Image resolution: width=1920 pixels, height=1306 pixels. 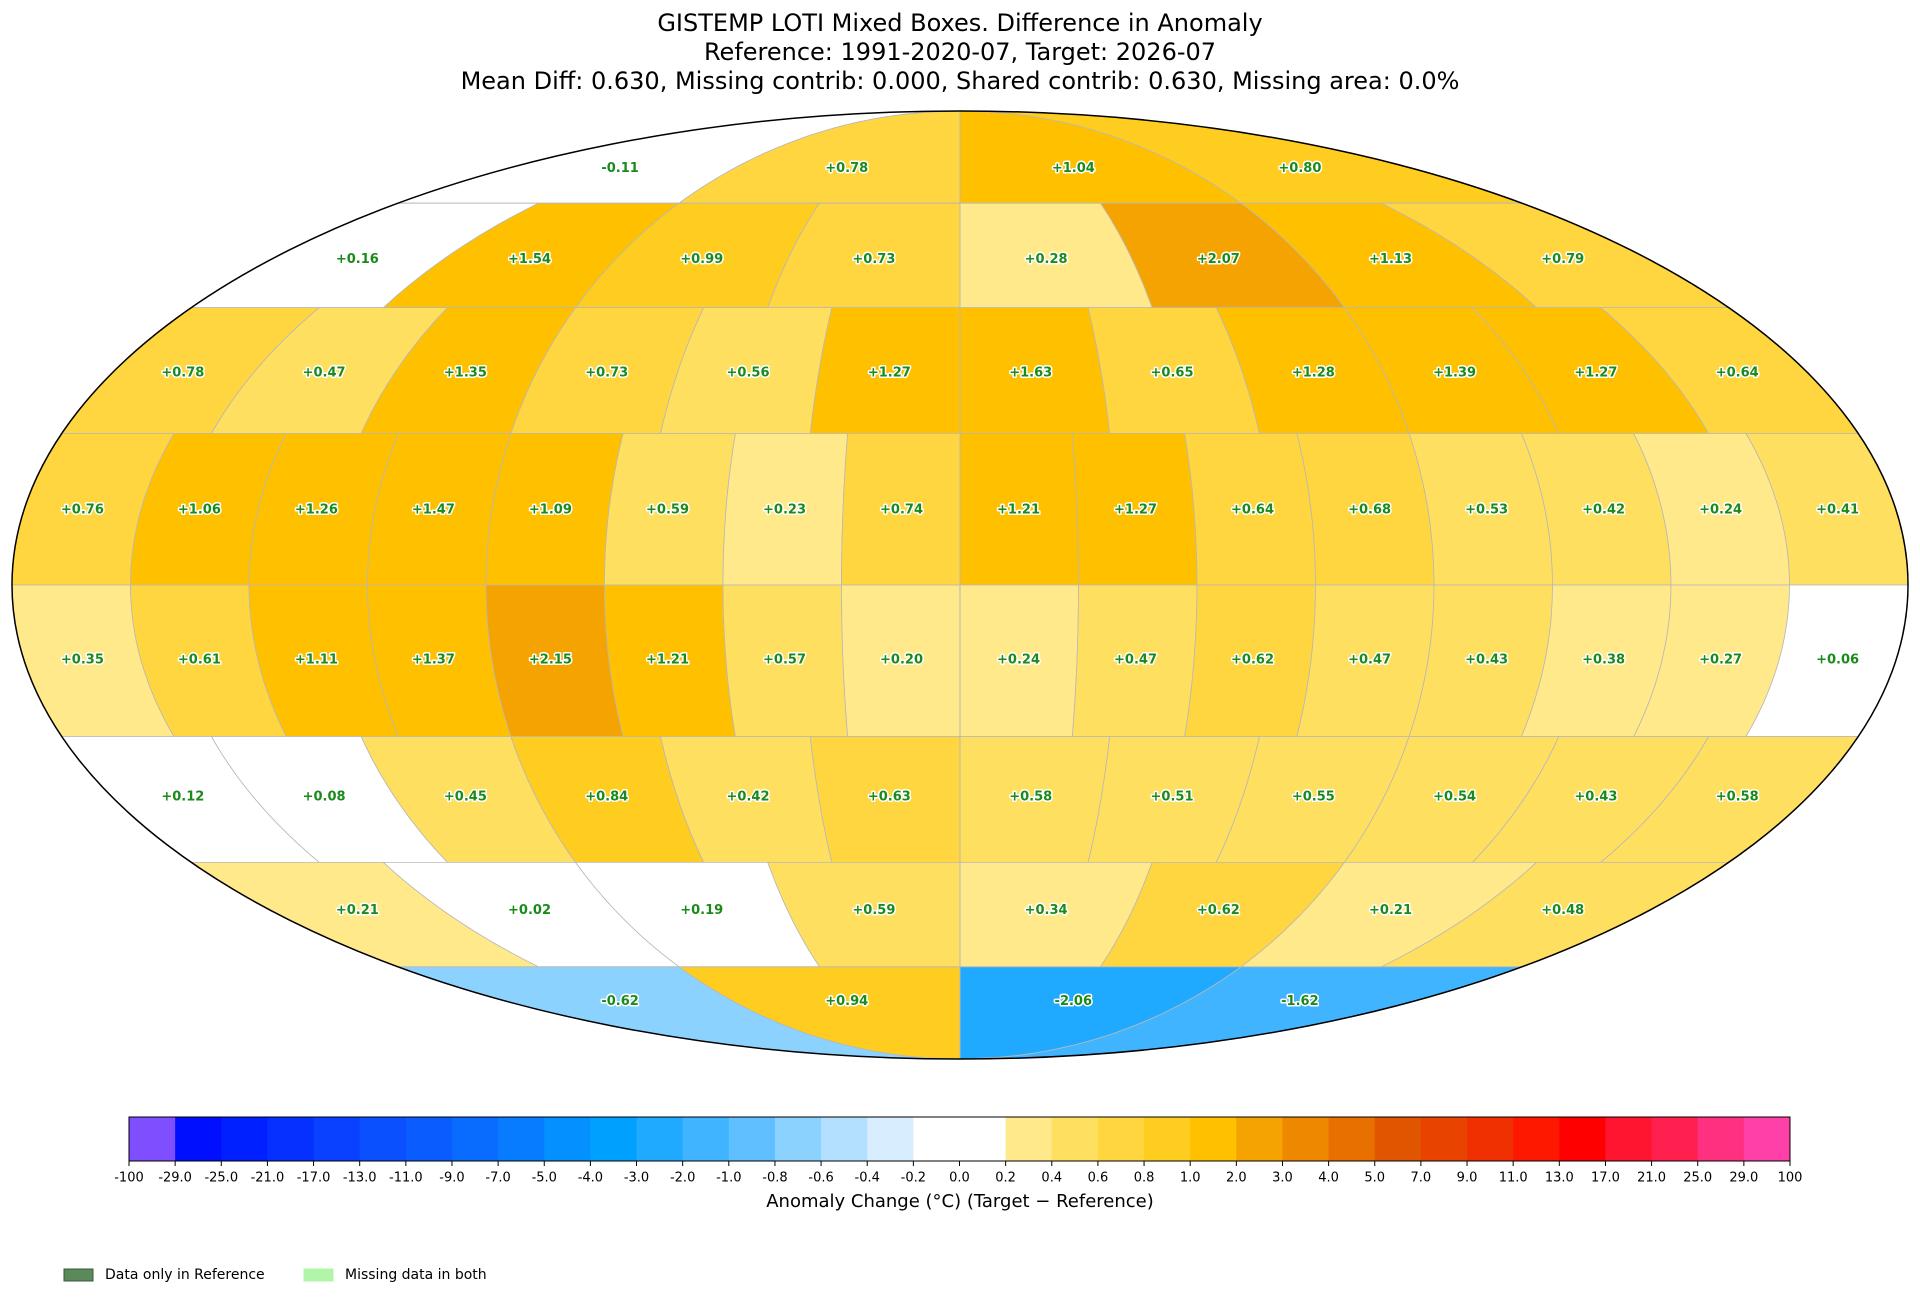 What do you see at coordinates (550, 659) in the screenshot?
I see `box-label: +2.15` at bounding box center [550, 659].